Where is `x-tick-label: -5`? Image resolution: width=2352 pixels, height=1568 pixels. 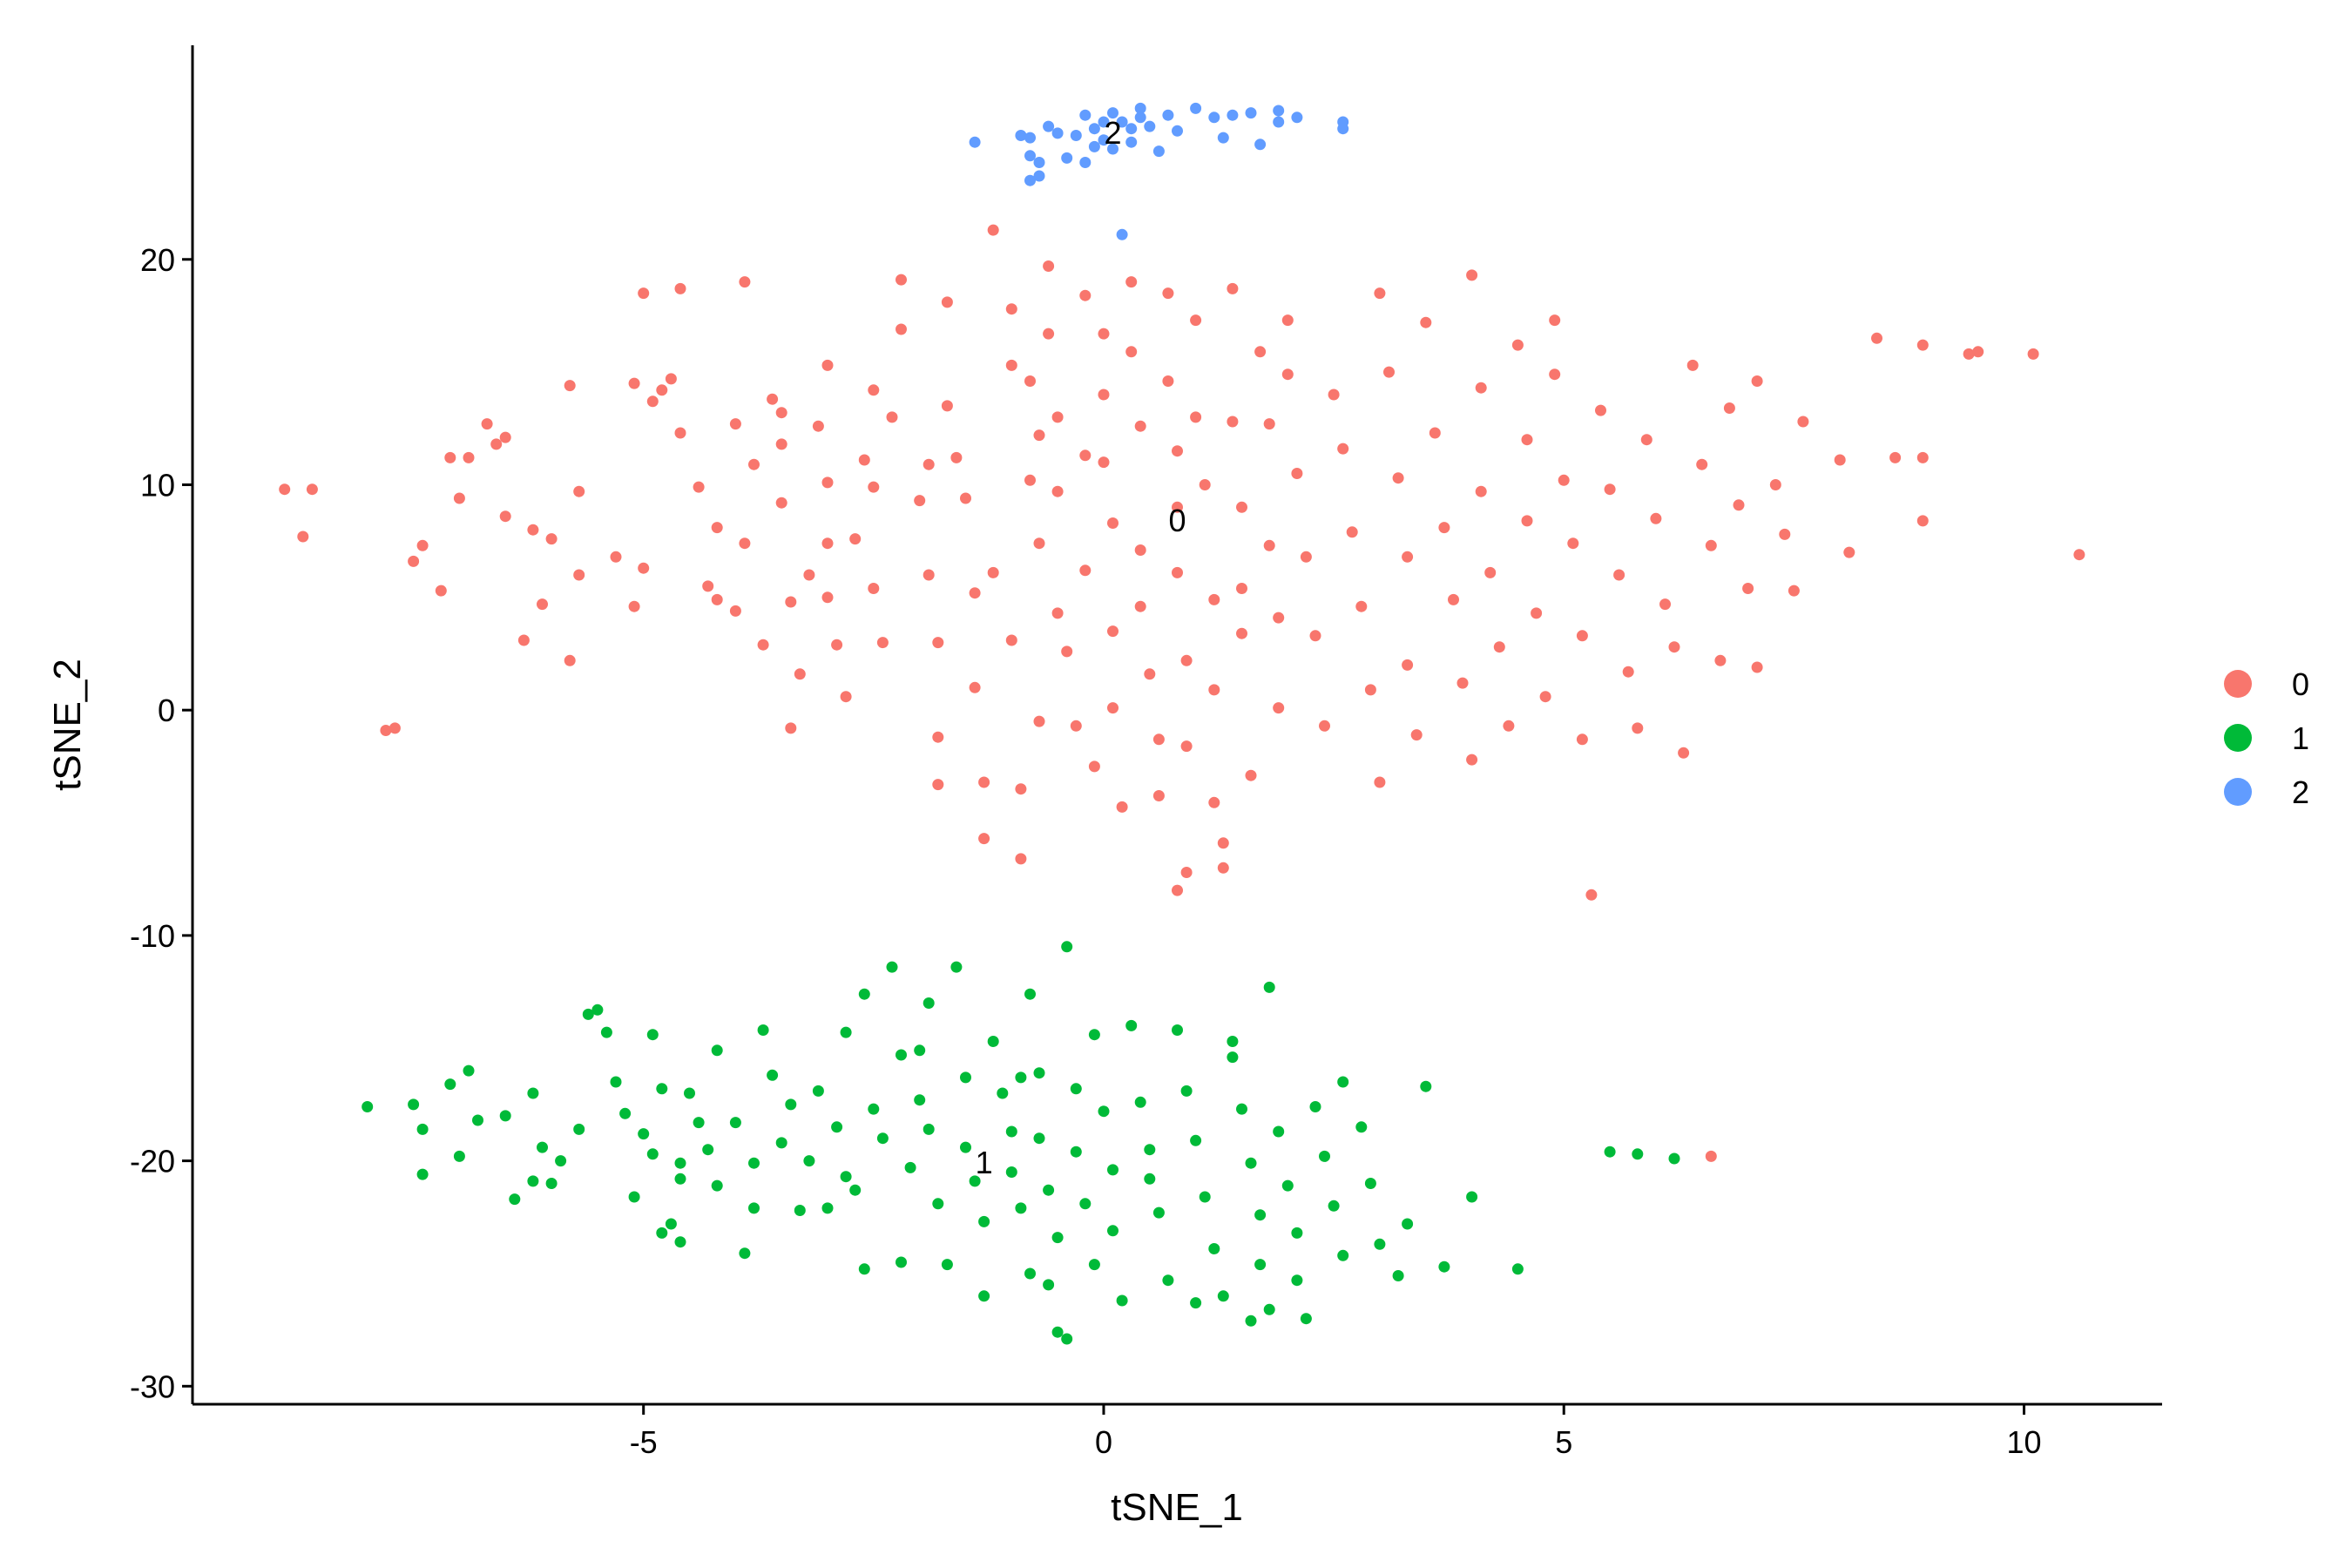
x-tick-label: -5 is located at coordinates (644, 1442).